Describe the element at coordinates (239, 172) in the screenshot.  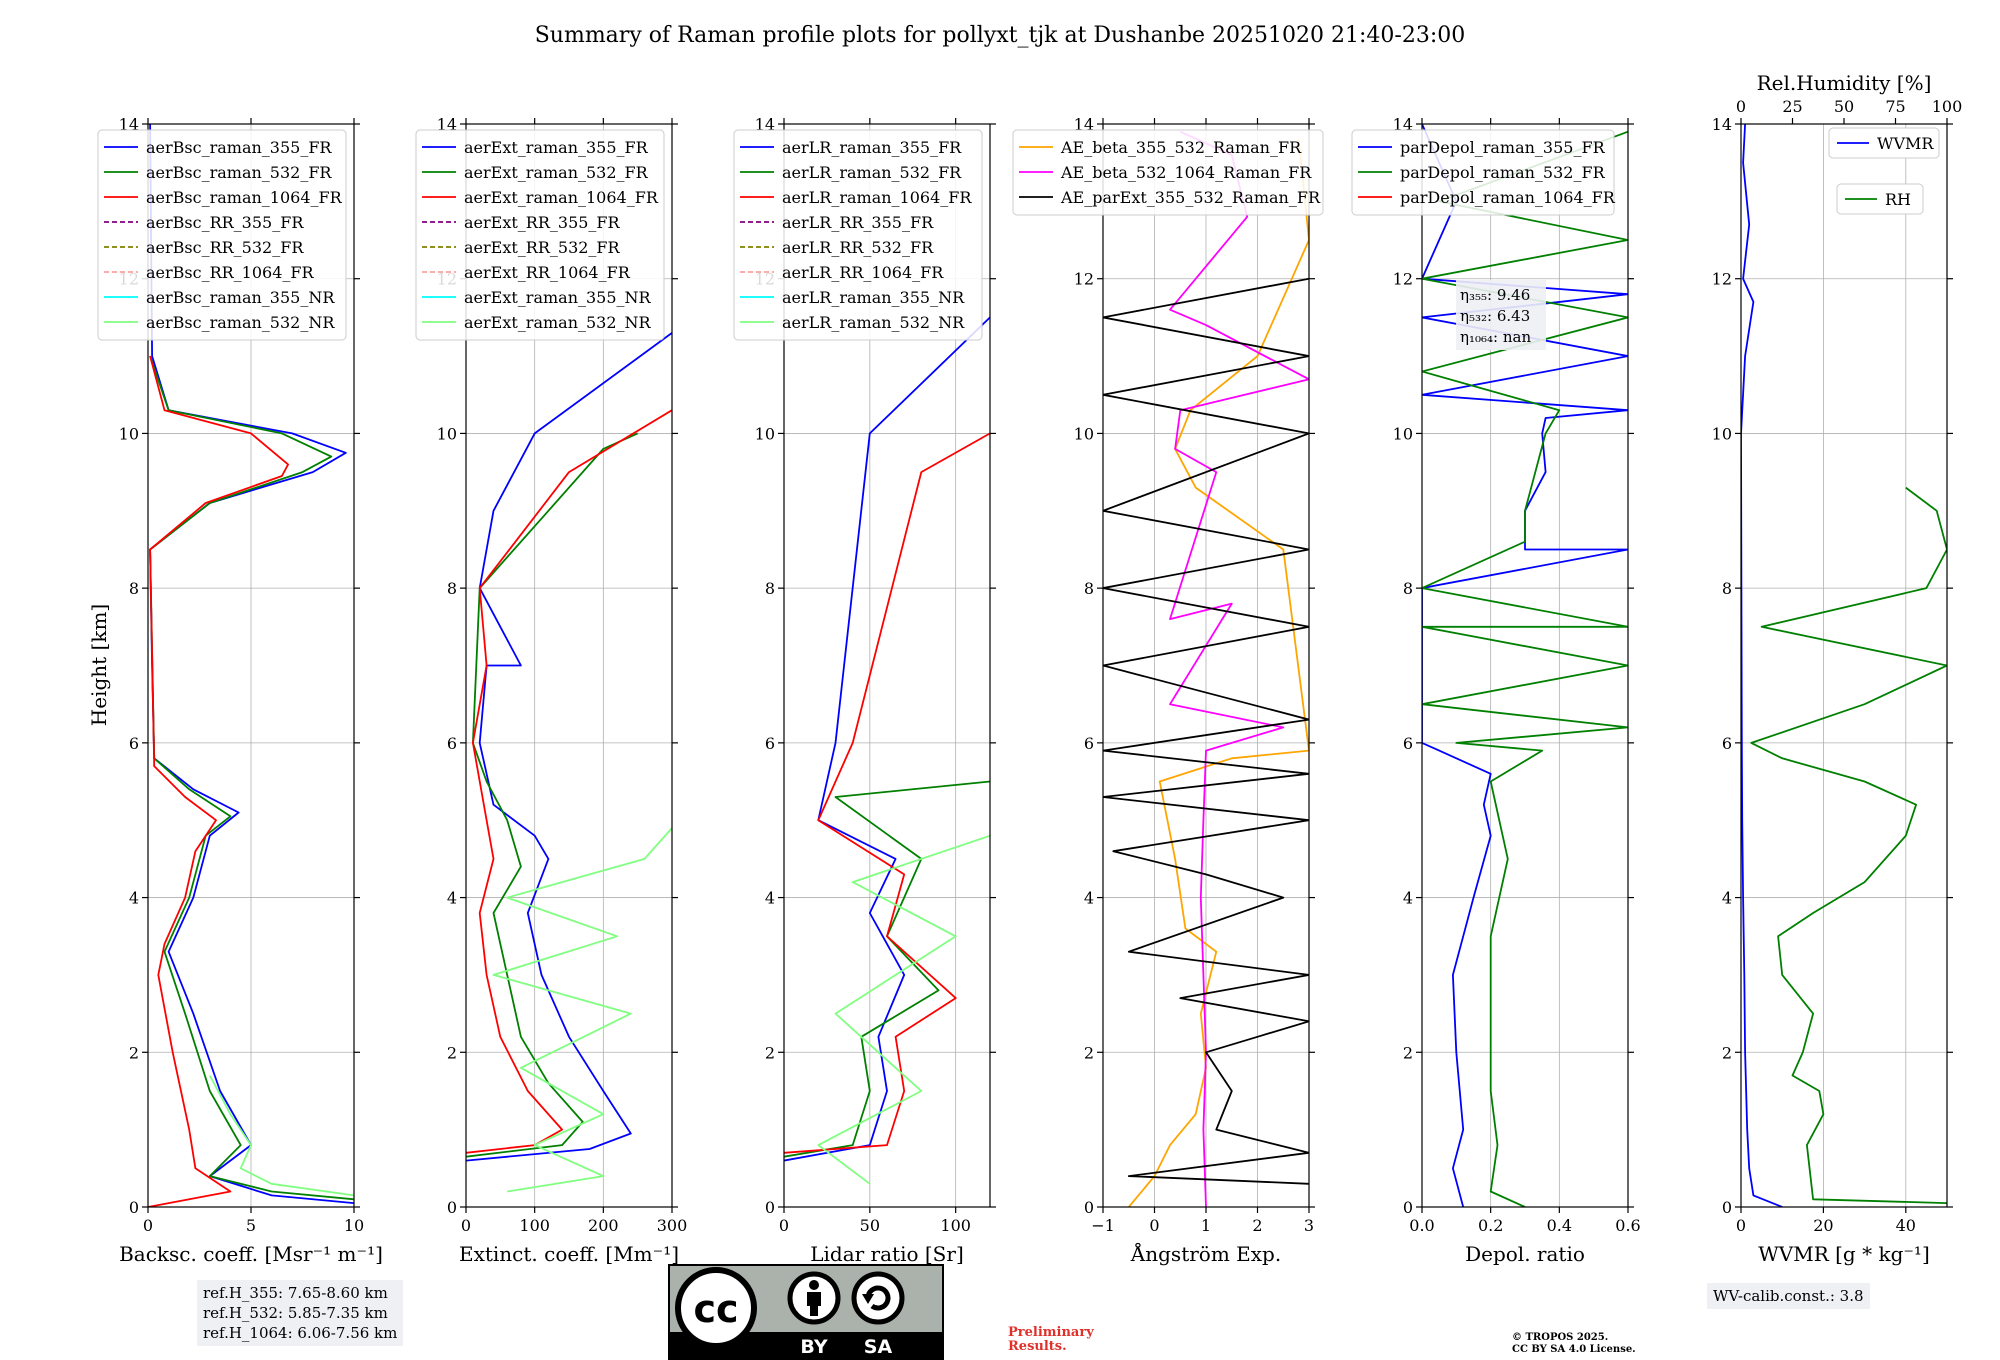
I see `legend-label: aerBsc_raman_532_FR` at that location.